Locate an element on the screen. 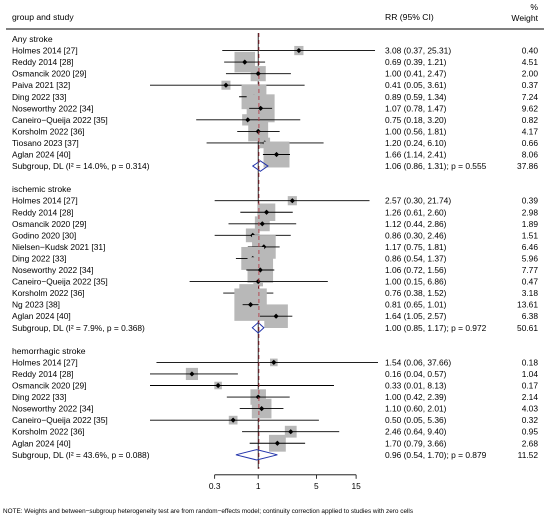 This screenshot has height=518, width=550. group-label-1: ischemic stroke is located at coordinates (41, 189).